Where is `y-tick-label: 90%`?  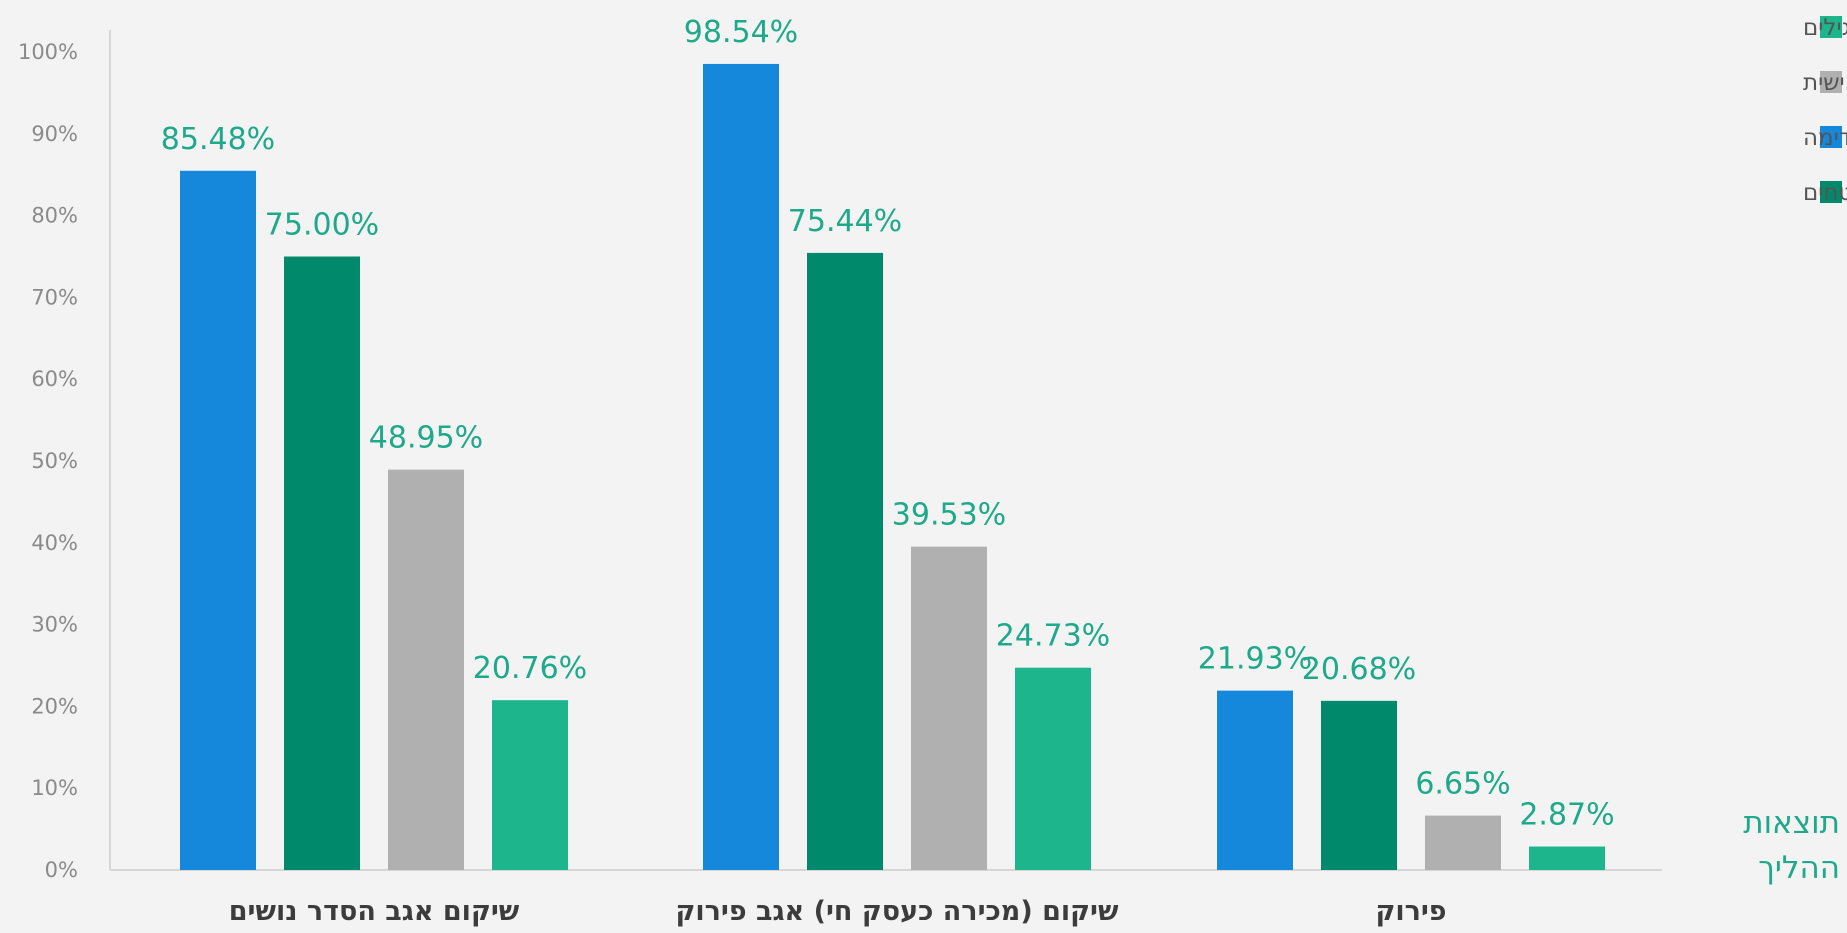
y-tick-label: 90% is located at coordinates (54, 134).